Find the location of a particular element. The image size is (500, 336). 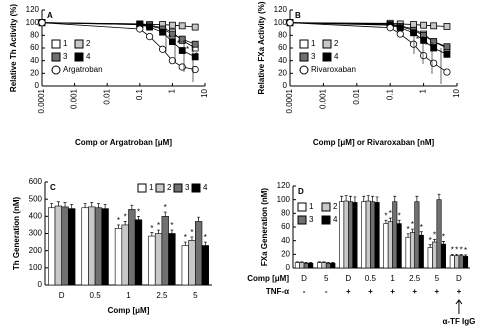

x-tick-label: 5 is located at coordinates (195, 295).